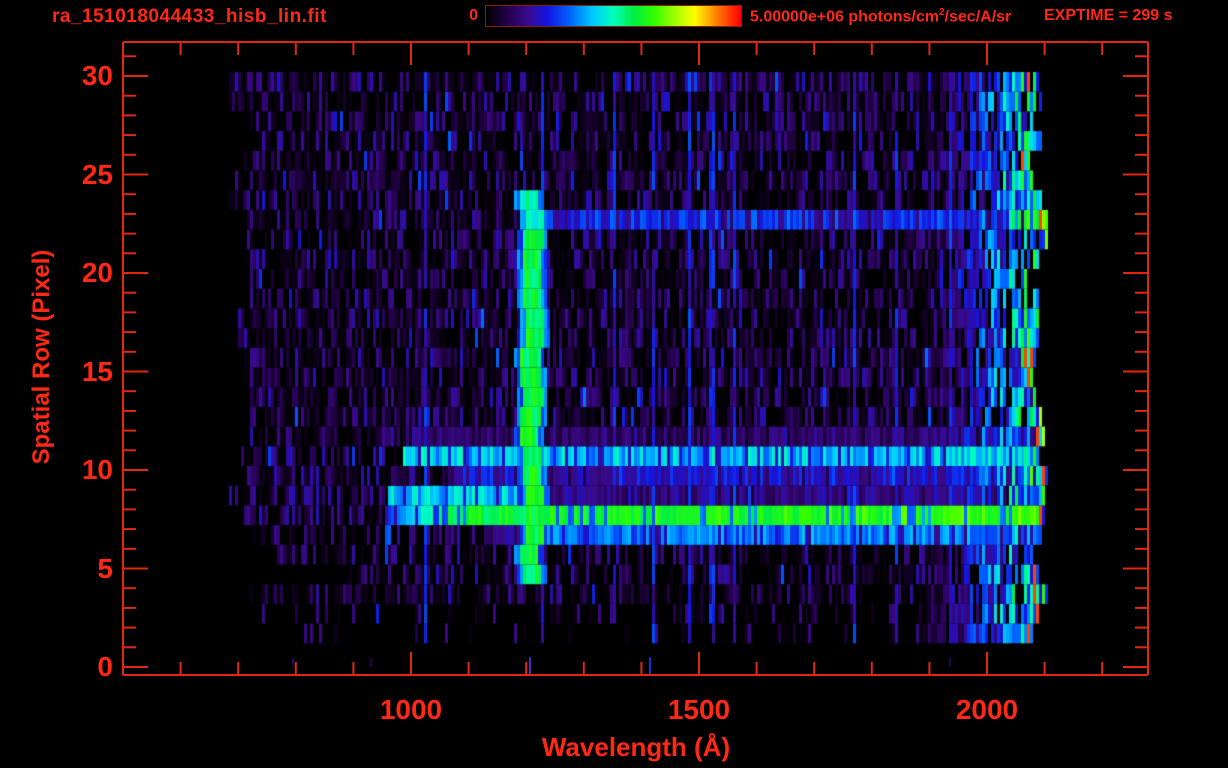  What do you see at coordinates (105, 568) in the screenshot?
I see `y-tick-label-5: 5` at bounding box center [105, 568].